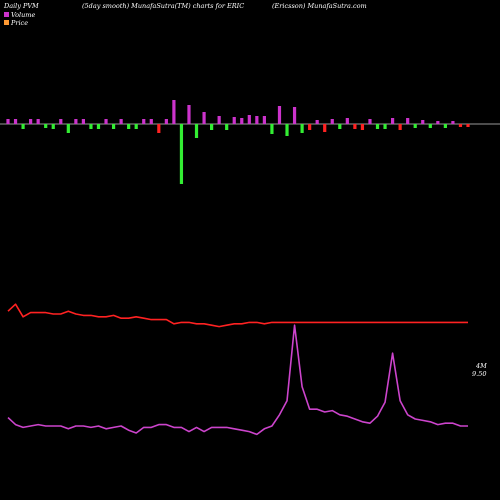 Image resolution: width=500 pixels, height=500 pixels. What do you see at coordinates (21, 6) in the screenshot?
I see `header-left: Daily PVM` at bounding box center [21, 6].